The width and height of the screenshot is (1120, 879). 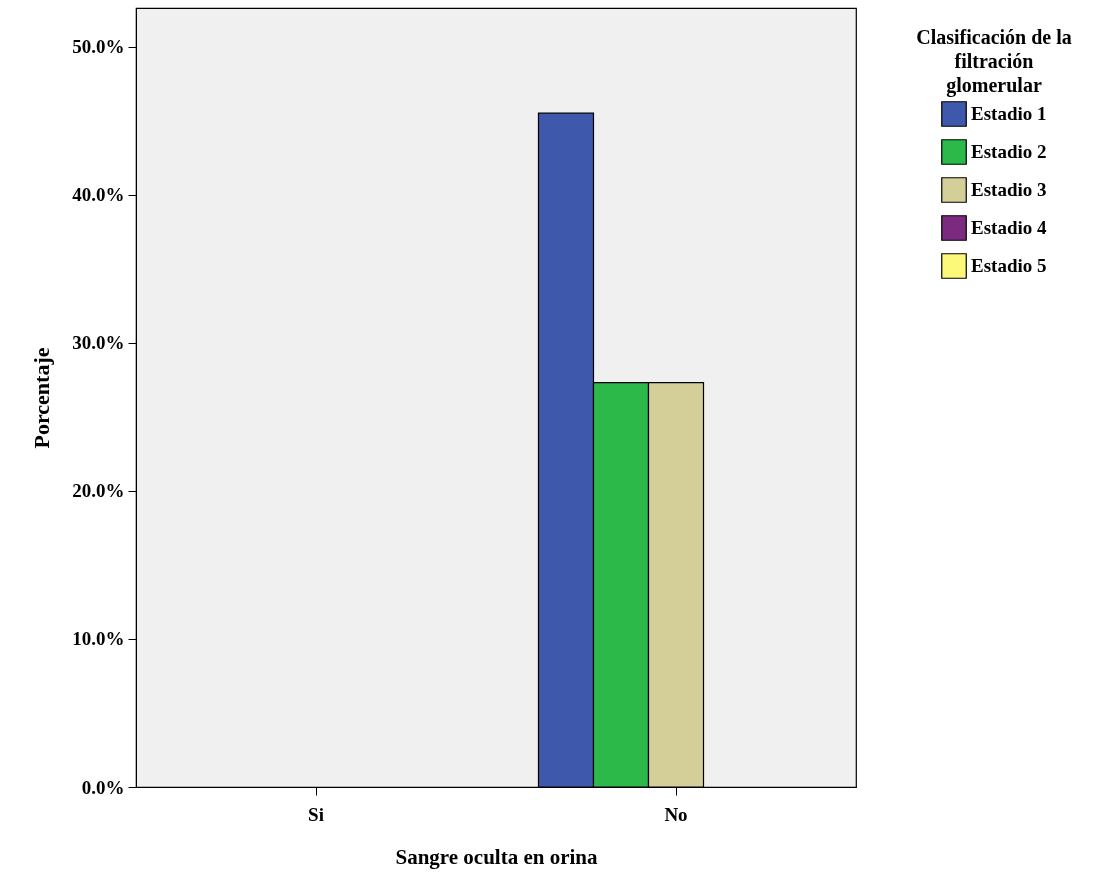 I want to click on x-tick-label: No, so click(x=676, y=814).